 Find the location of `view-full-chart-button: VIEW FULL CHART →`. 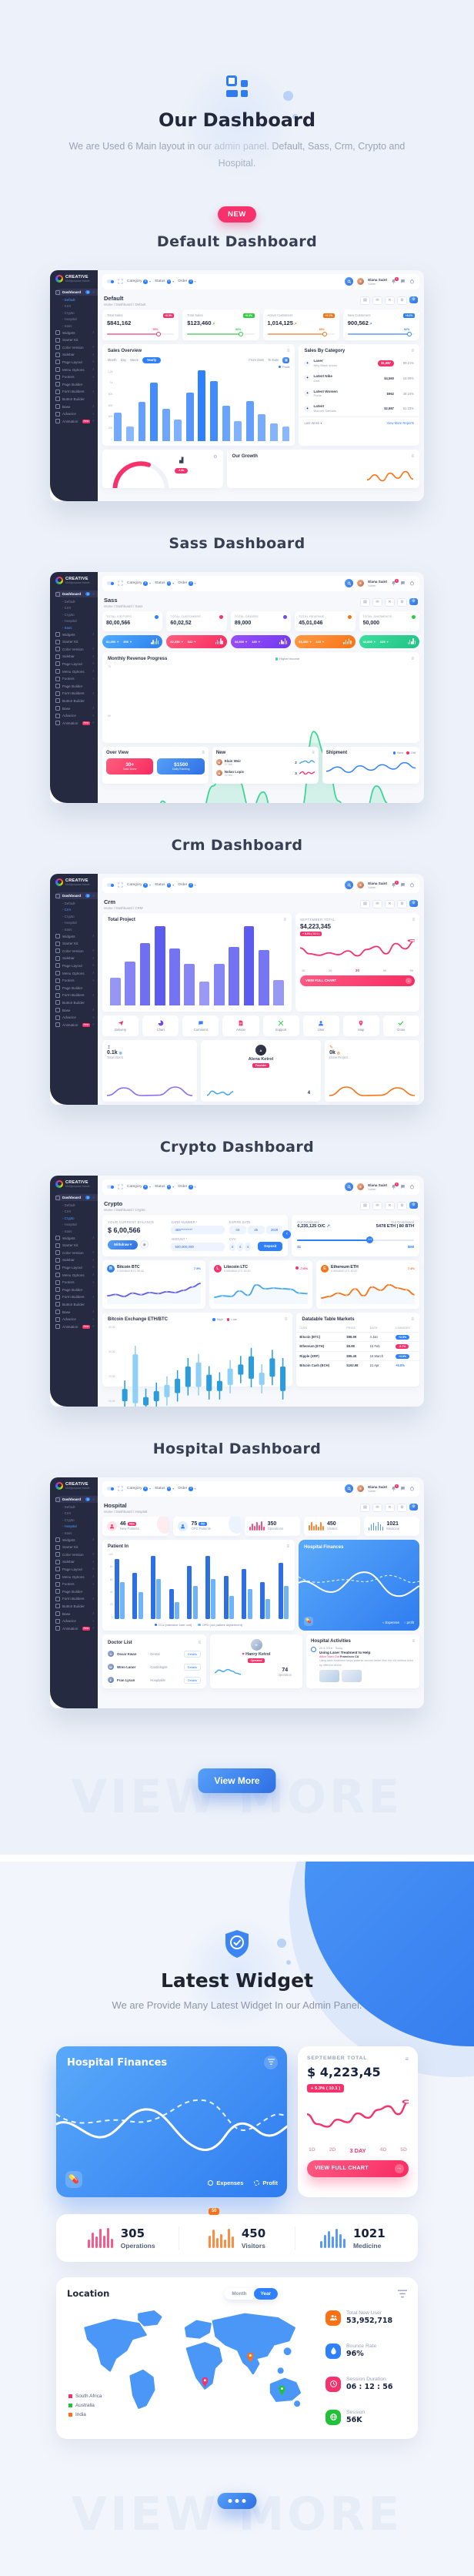

view-full-chart-button: VIEW FULL CHART → is located at coordinates (358, 2168).